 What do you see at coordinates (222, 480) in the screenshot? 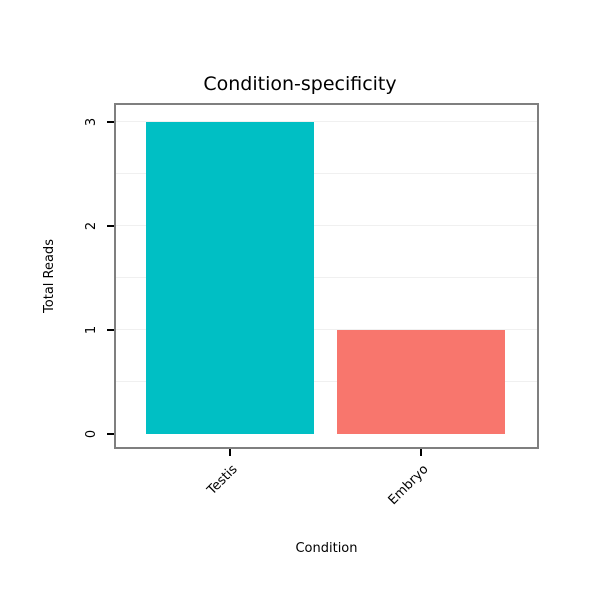
I see `x-tick-label-testis: Testis` at bounding box center [222, 480].